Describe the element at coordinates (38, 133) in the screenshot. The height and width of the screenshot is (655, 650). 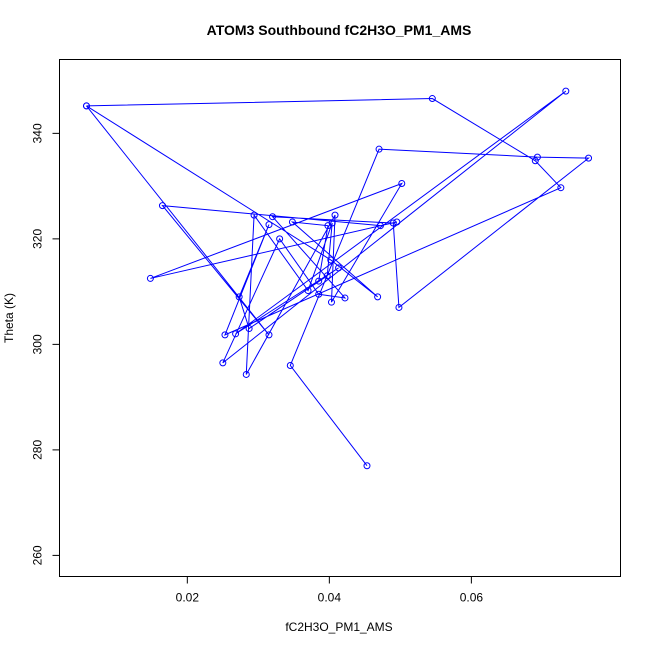
I see `y-tick-label: 340` at that location.